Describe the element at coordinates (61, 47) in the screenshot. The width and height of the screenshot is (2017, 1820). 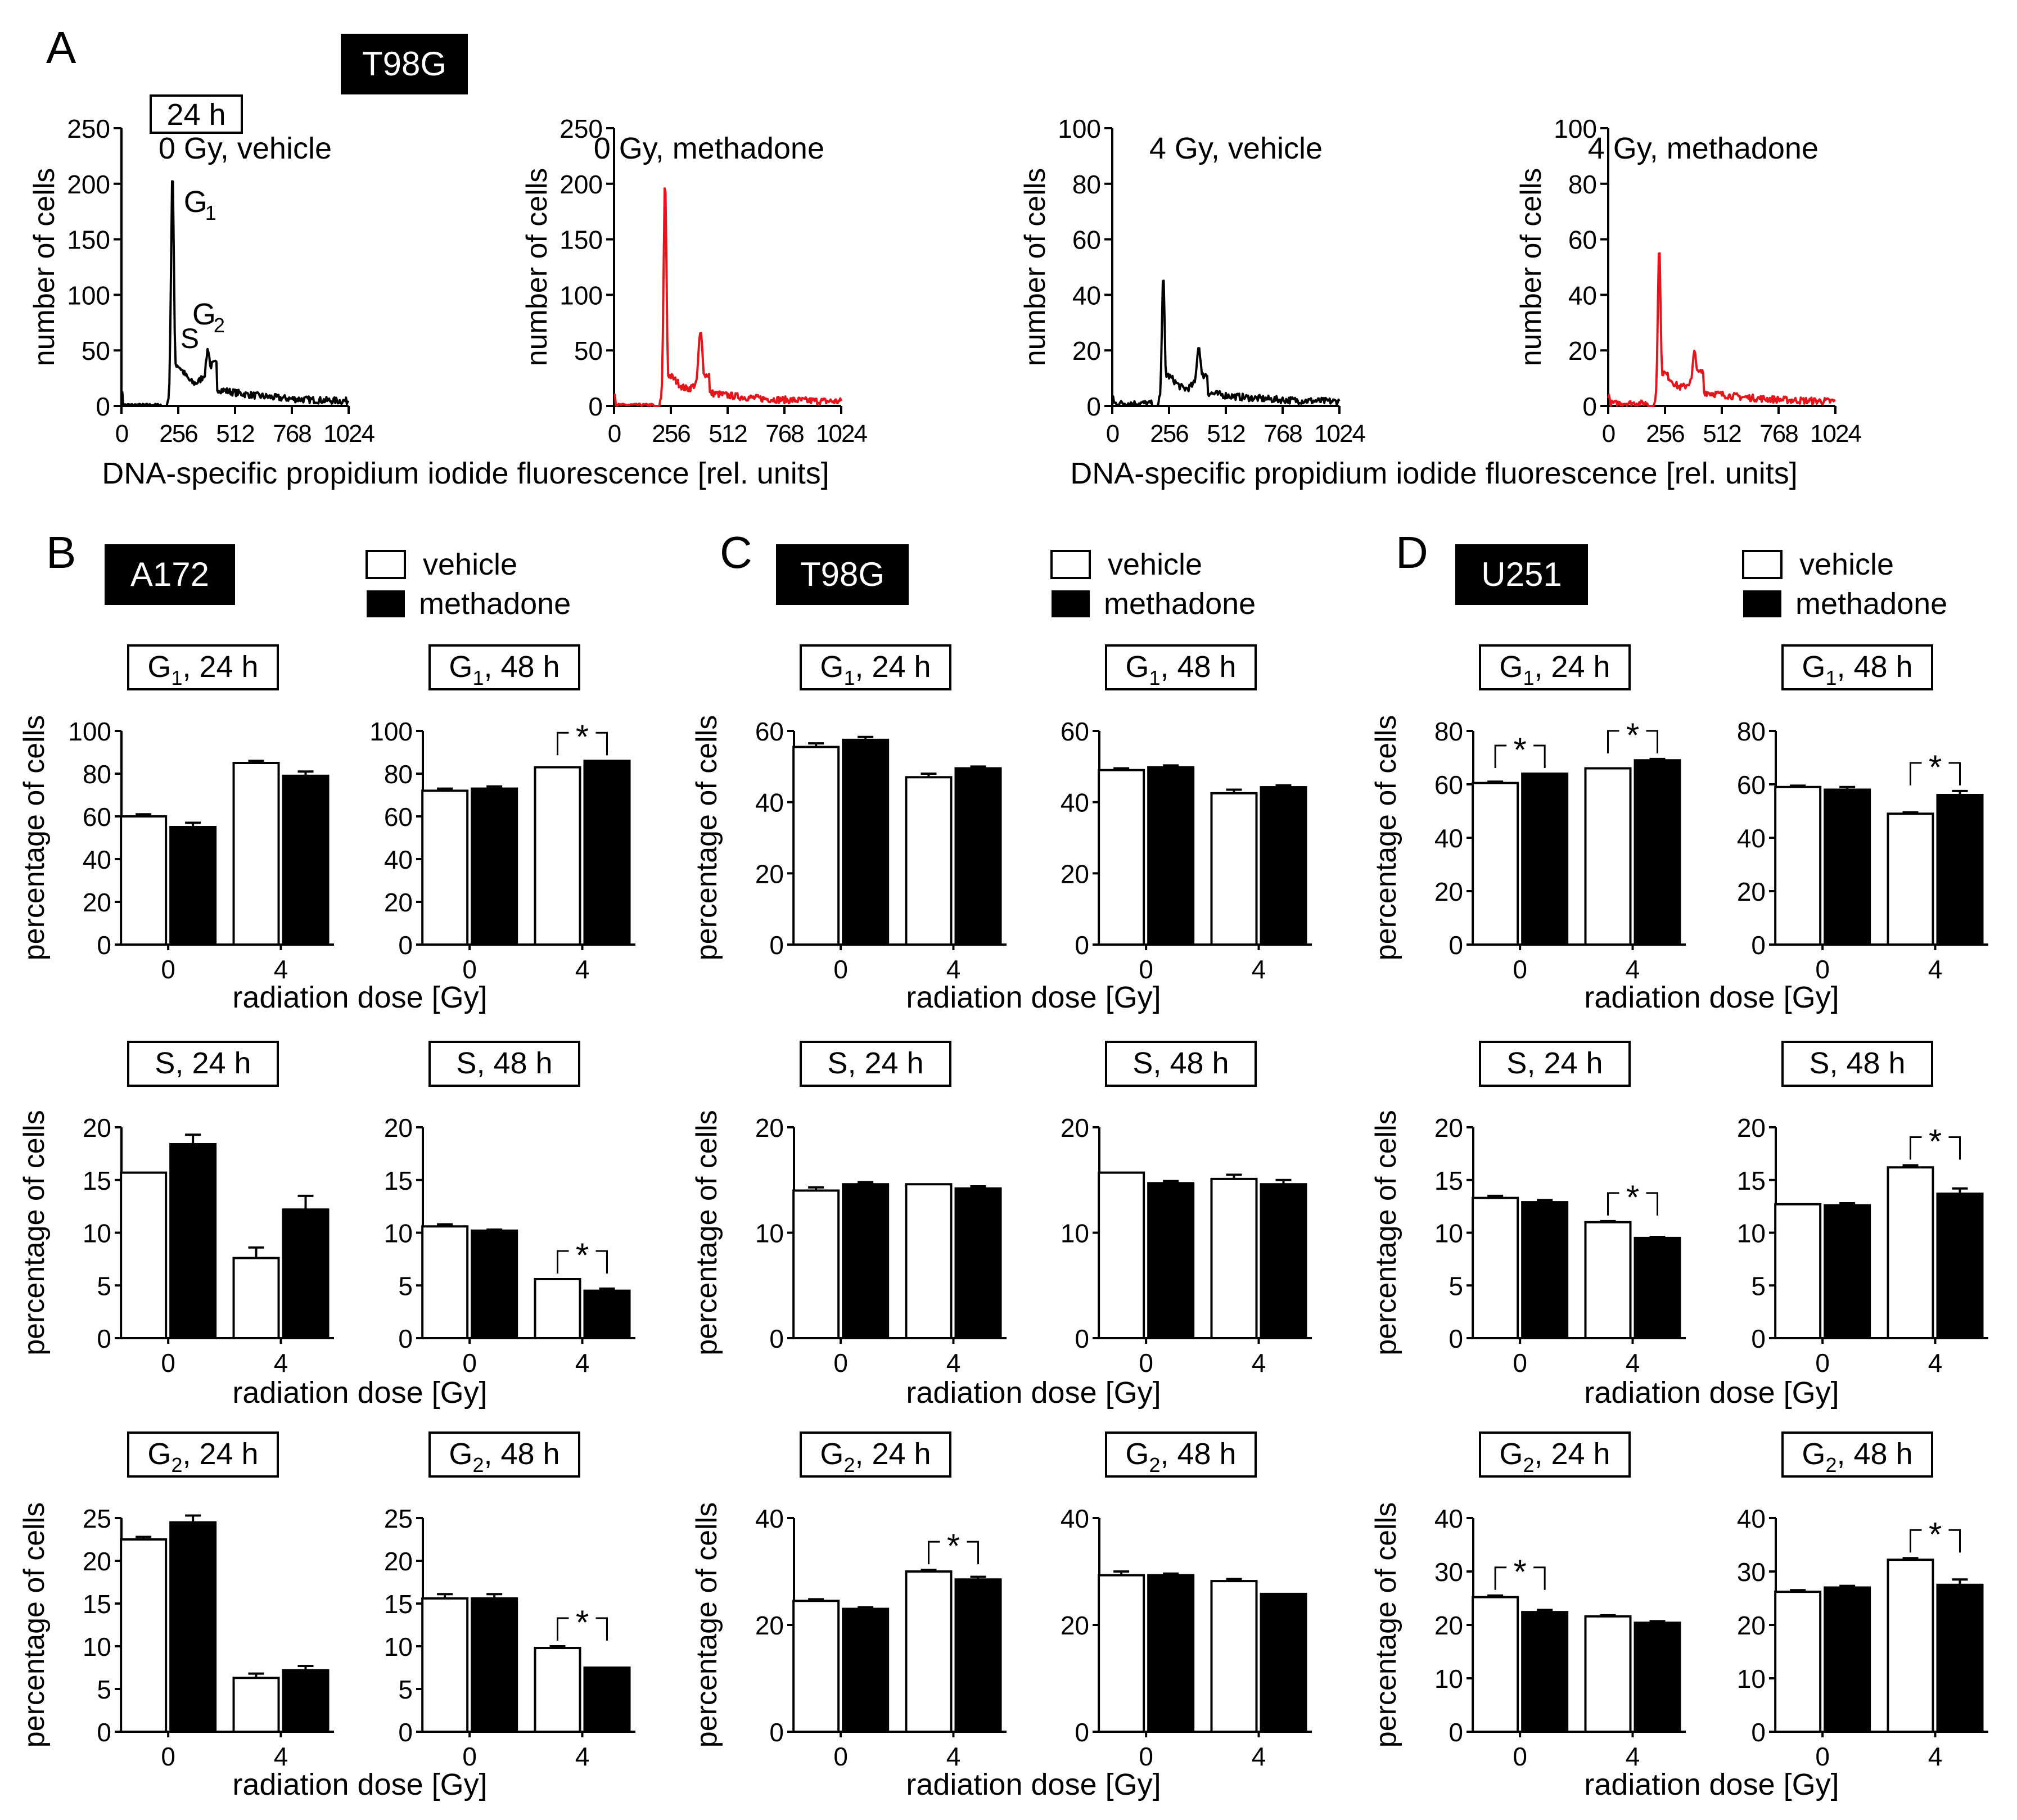
I see `panel-letter-a: A` at that location.